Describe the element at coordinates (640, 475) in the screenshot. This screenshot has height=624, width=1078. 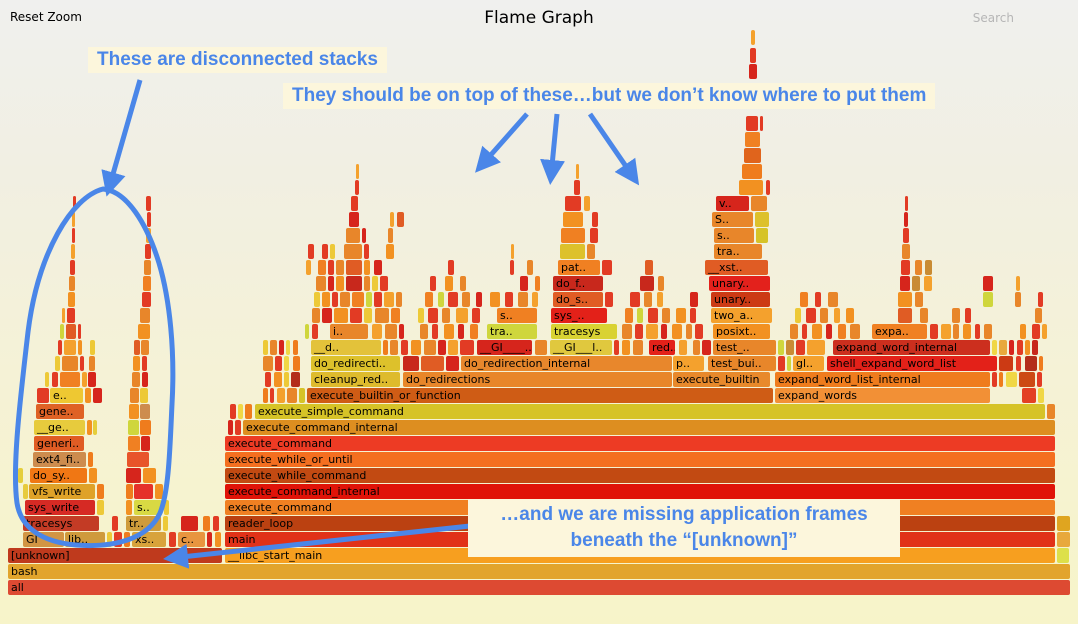
I see `frame-execute_while_command: execute_while_command` at that location.